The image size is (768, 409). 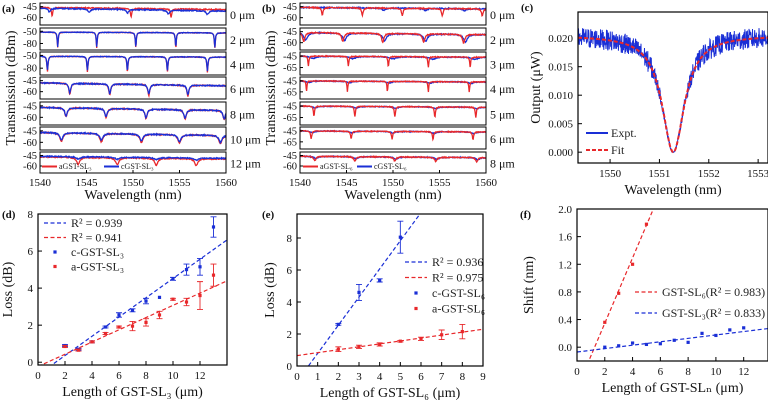 What do you see at coordinates (132, 392) in the screenshot?
I see `x-axis-label: Length of GST-SL₃ (μm)` at bounding box center [132, 392].